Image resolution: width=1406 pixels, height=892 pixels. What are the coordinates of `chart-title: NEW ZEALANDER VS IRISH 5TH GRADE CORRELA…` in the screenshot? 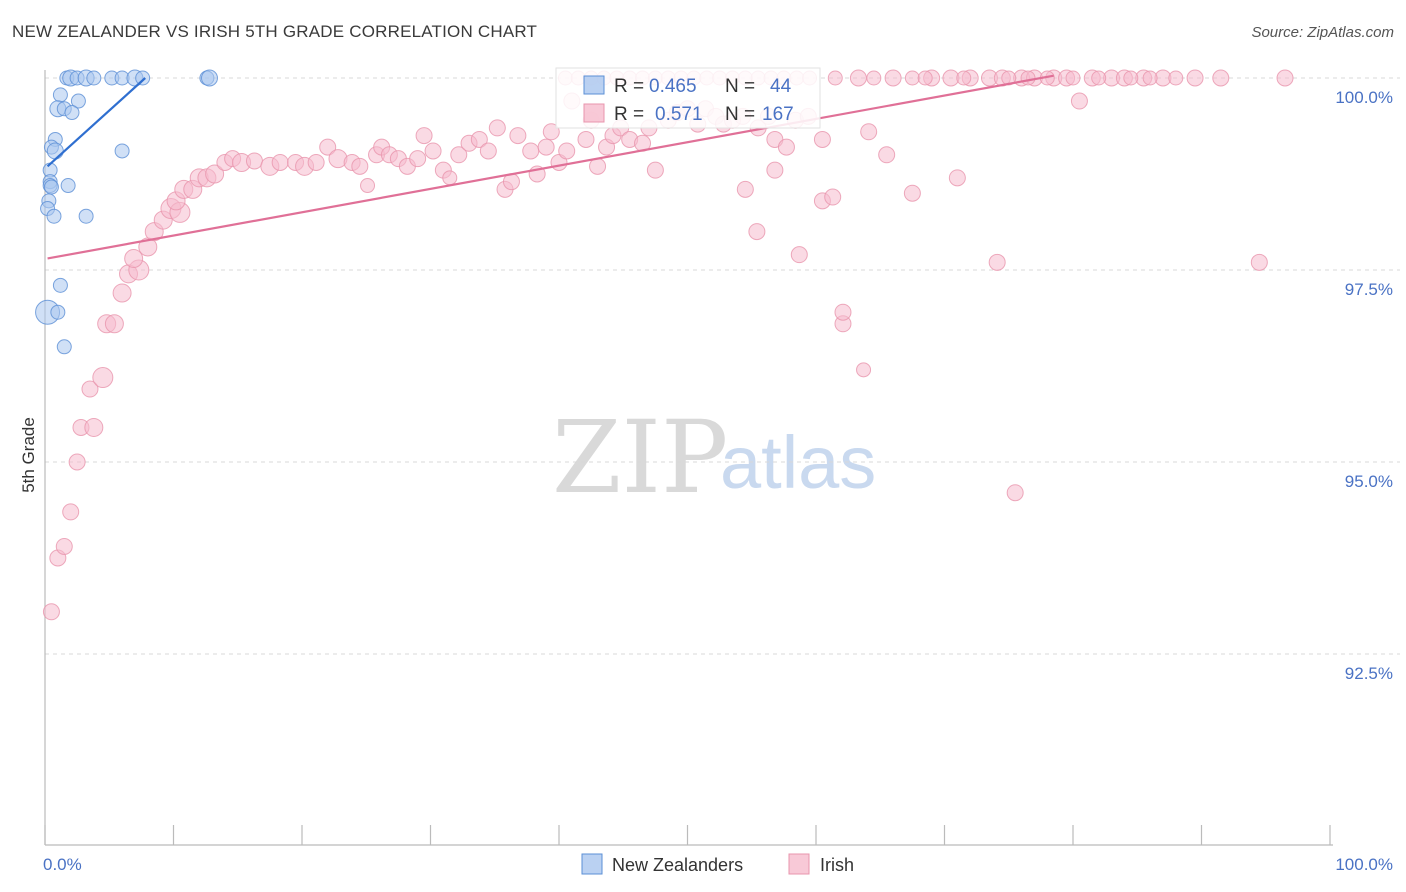 It's located at (275, 31).